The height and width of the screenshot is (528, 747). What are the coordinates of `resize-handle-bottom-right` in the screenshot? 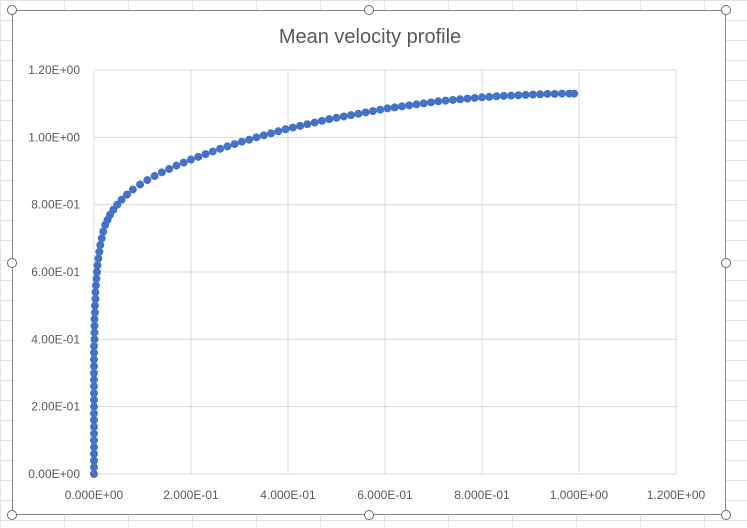 It's located at (726, 515).